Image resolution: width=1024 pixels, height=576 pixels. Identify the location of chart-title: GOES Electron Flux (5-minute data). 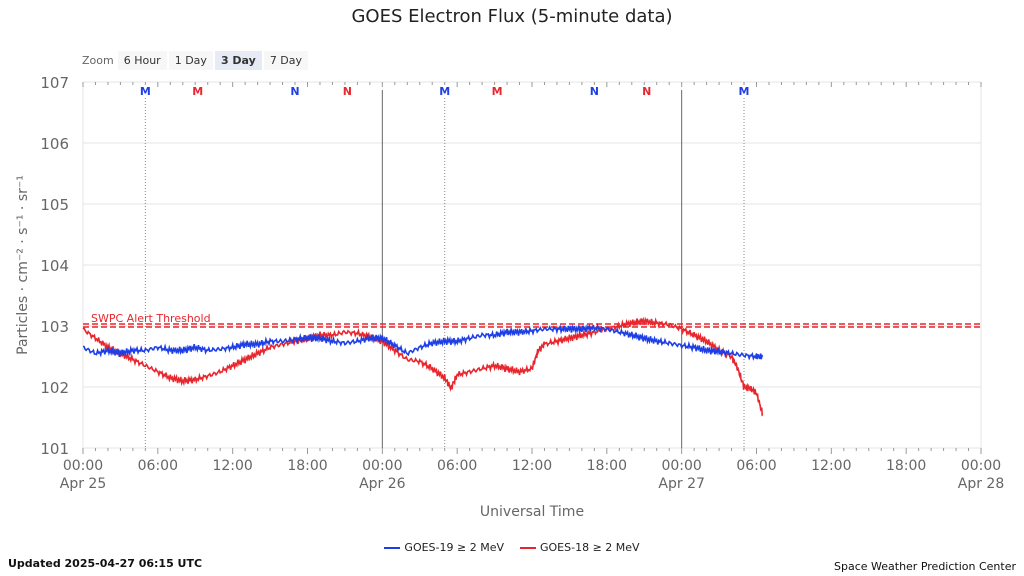
(512, 16).